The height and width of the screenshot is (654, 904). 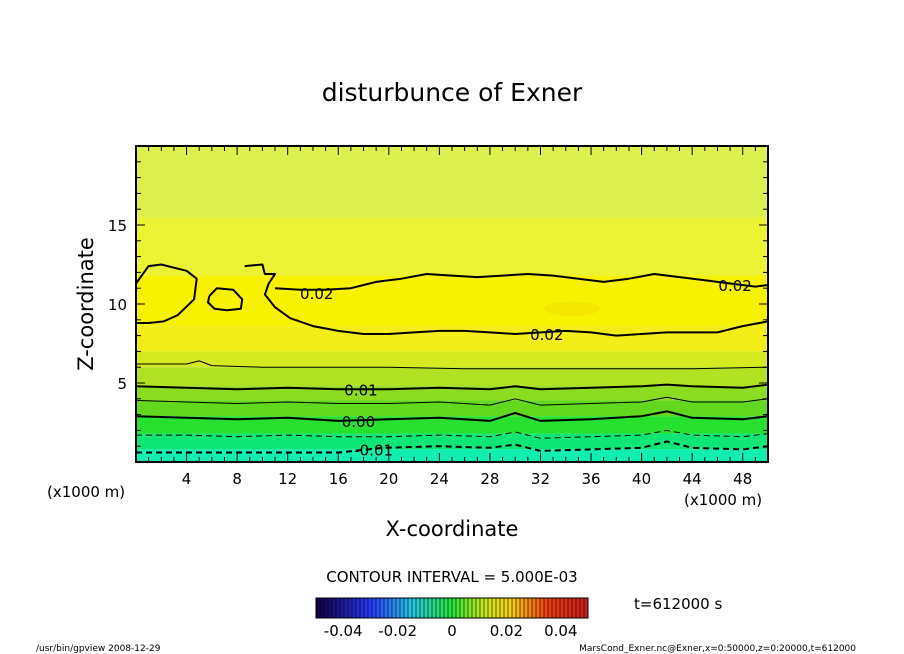 I want to click on colorbar-labels: -0.04 -0.02 0 0.02 0.04, so click(x=451, y=631).